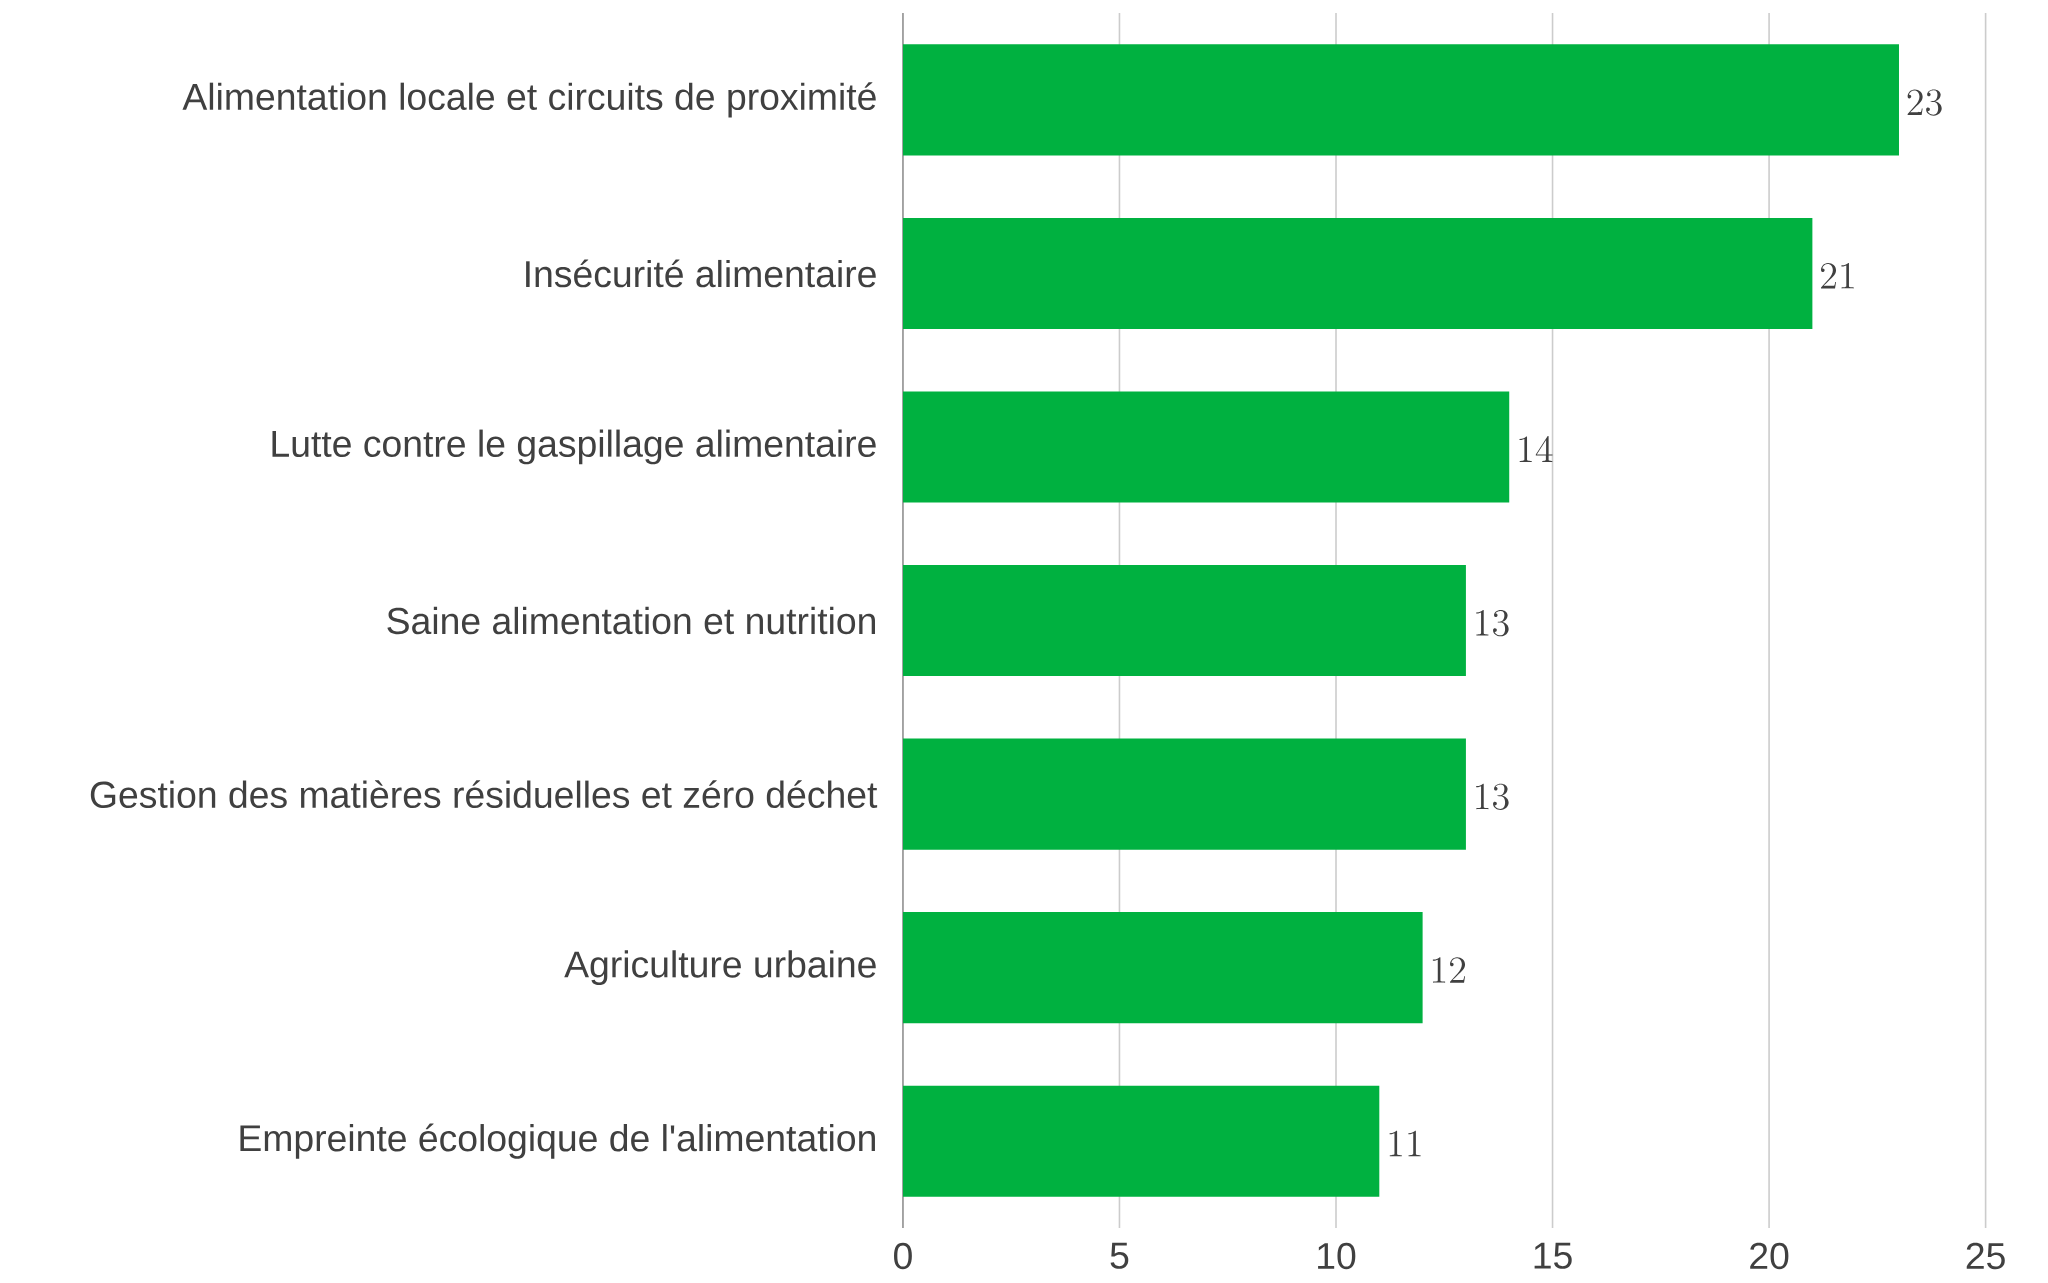 The image size is (2048, 1283). What do you see at coordinates (574, 447) in the screenshot?
I see `y-tick-label: Lutte contre le gaspillage alimentaire` at bounding box center [574, 447].